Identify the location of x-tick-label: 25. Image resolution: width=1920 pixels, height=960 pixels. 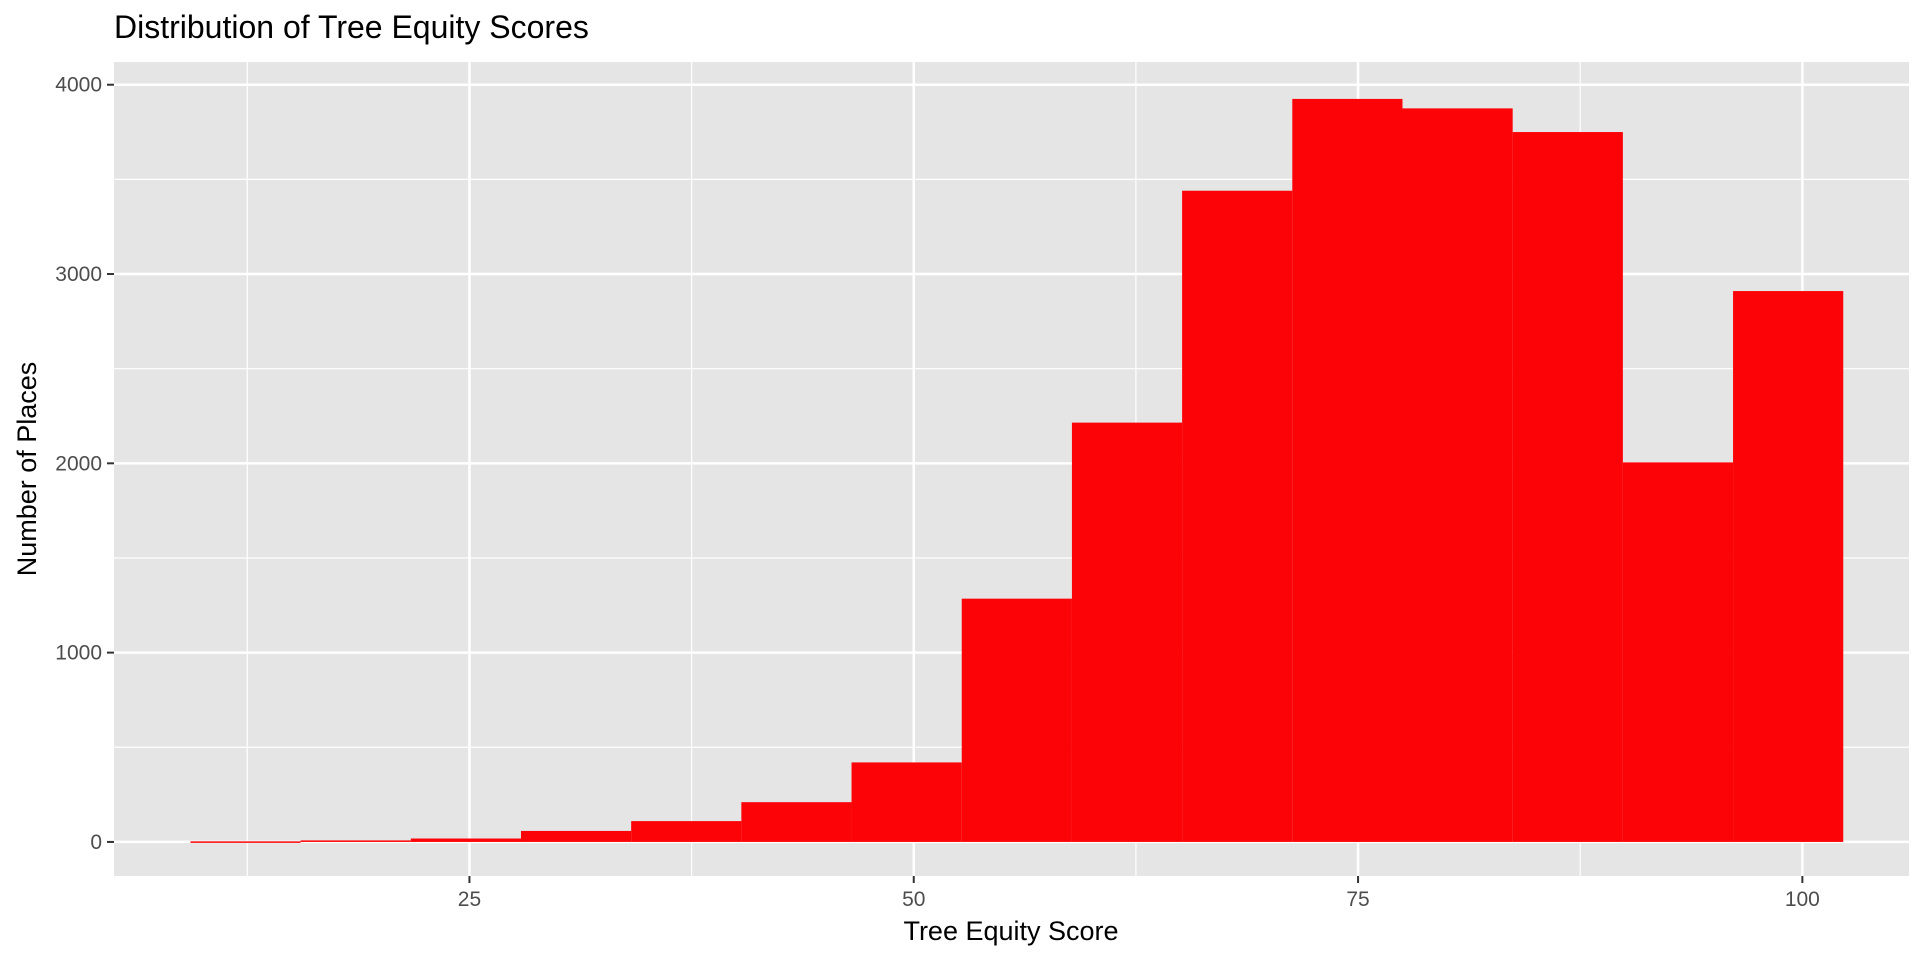
(469, 899).